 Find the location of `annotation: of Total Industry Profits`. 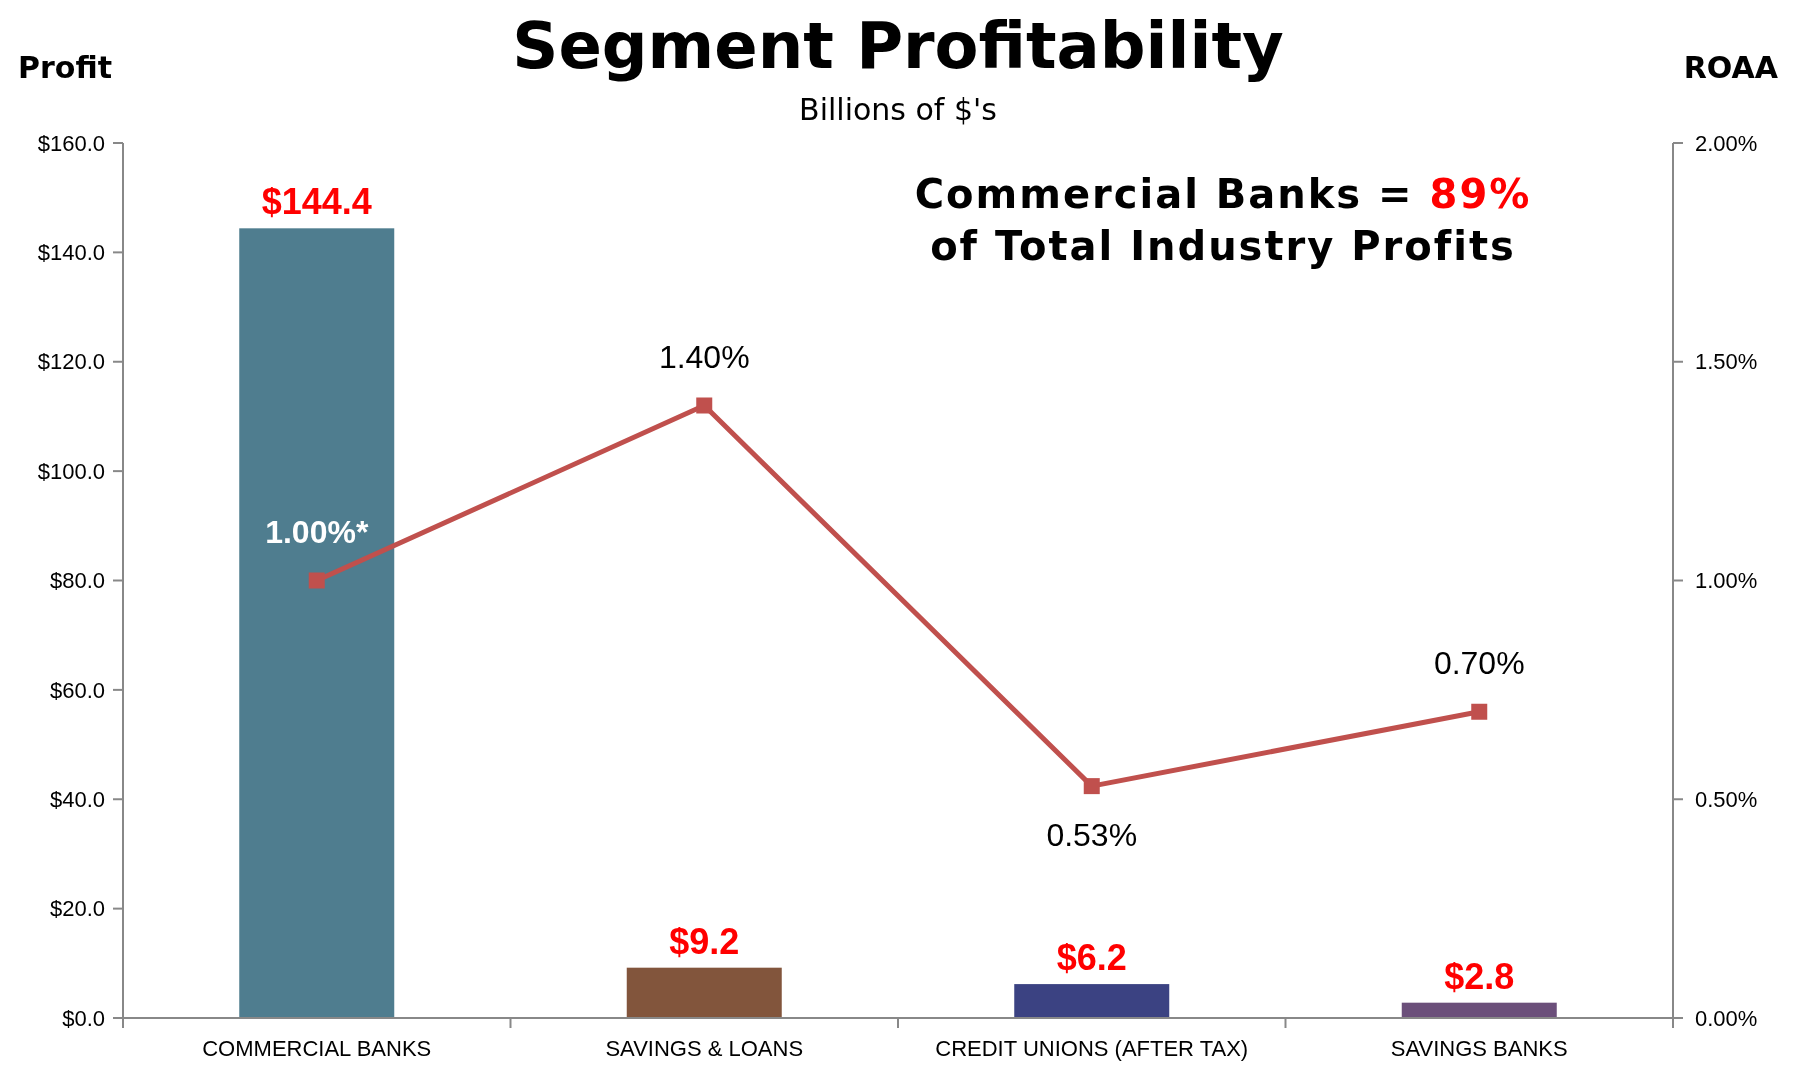

annotation: of Total Industry Profits is located at coordinates (1223, 246).